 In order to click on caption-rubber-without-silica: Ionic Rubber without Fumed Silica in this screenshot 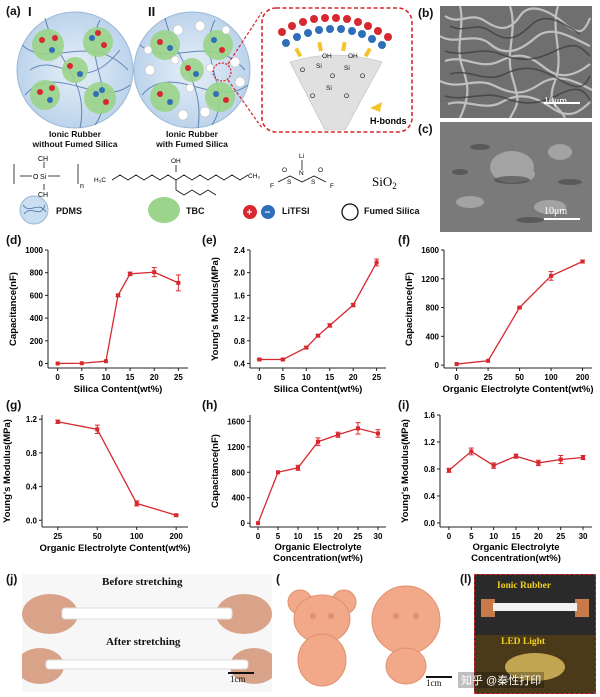, I will do `click(75, 139)`.